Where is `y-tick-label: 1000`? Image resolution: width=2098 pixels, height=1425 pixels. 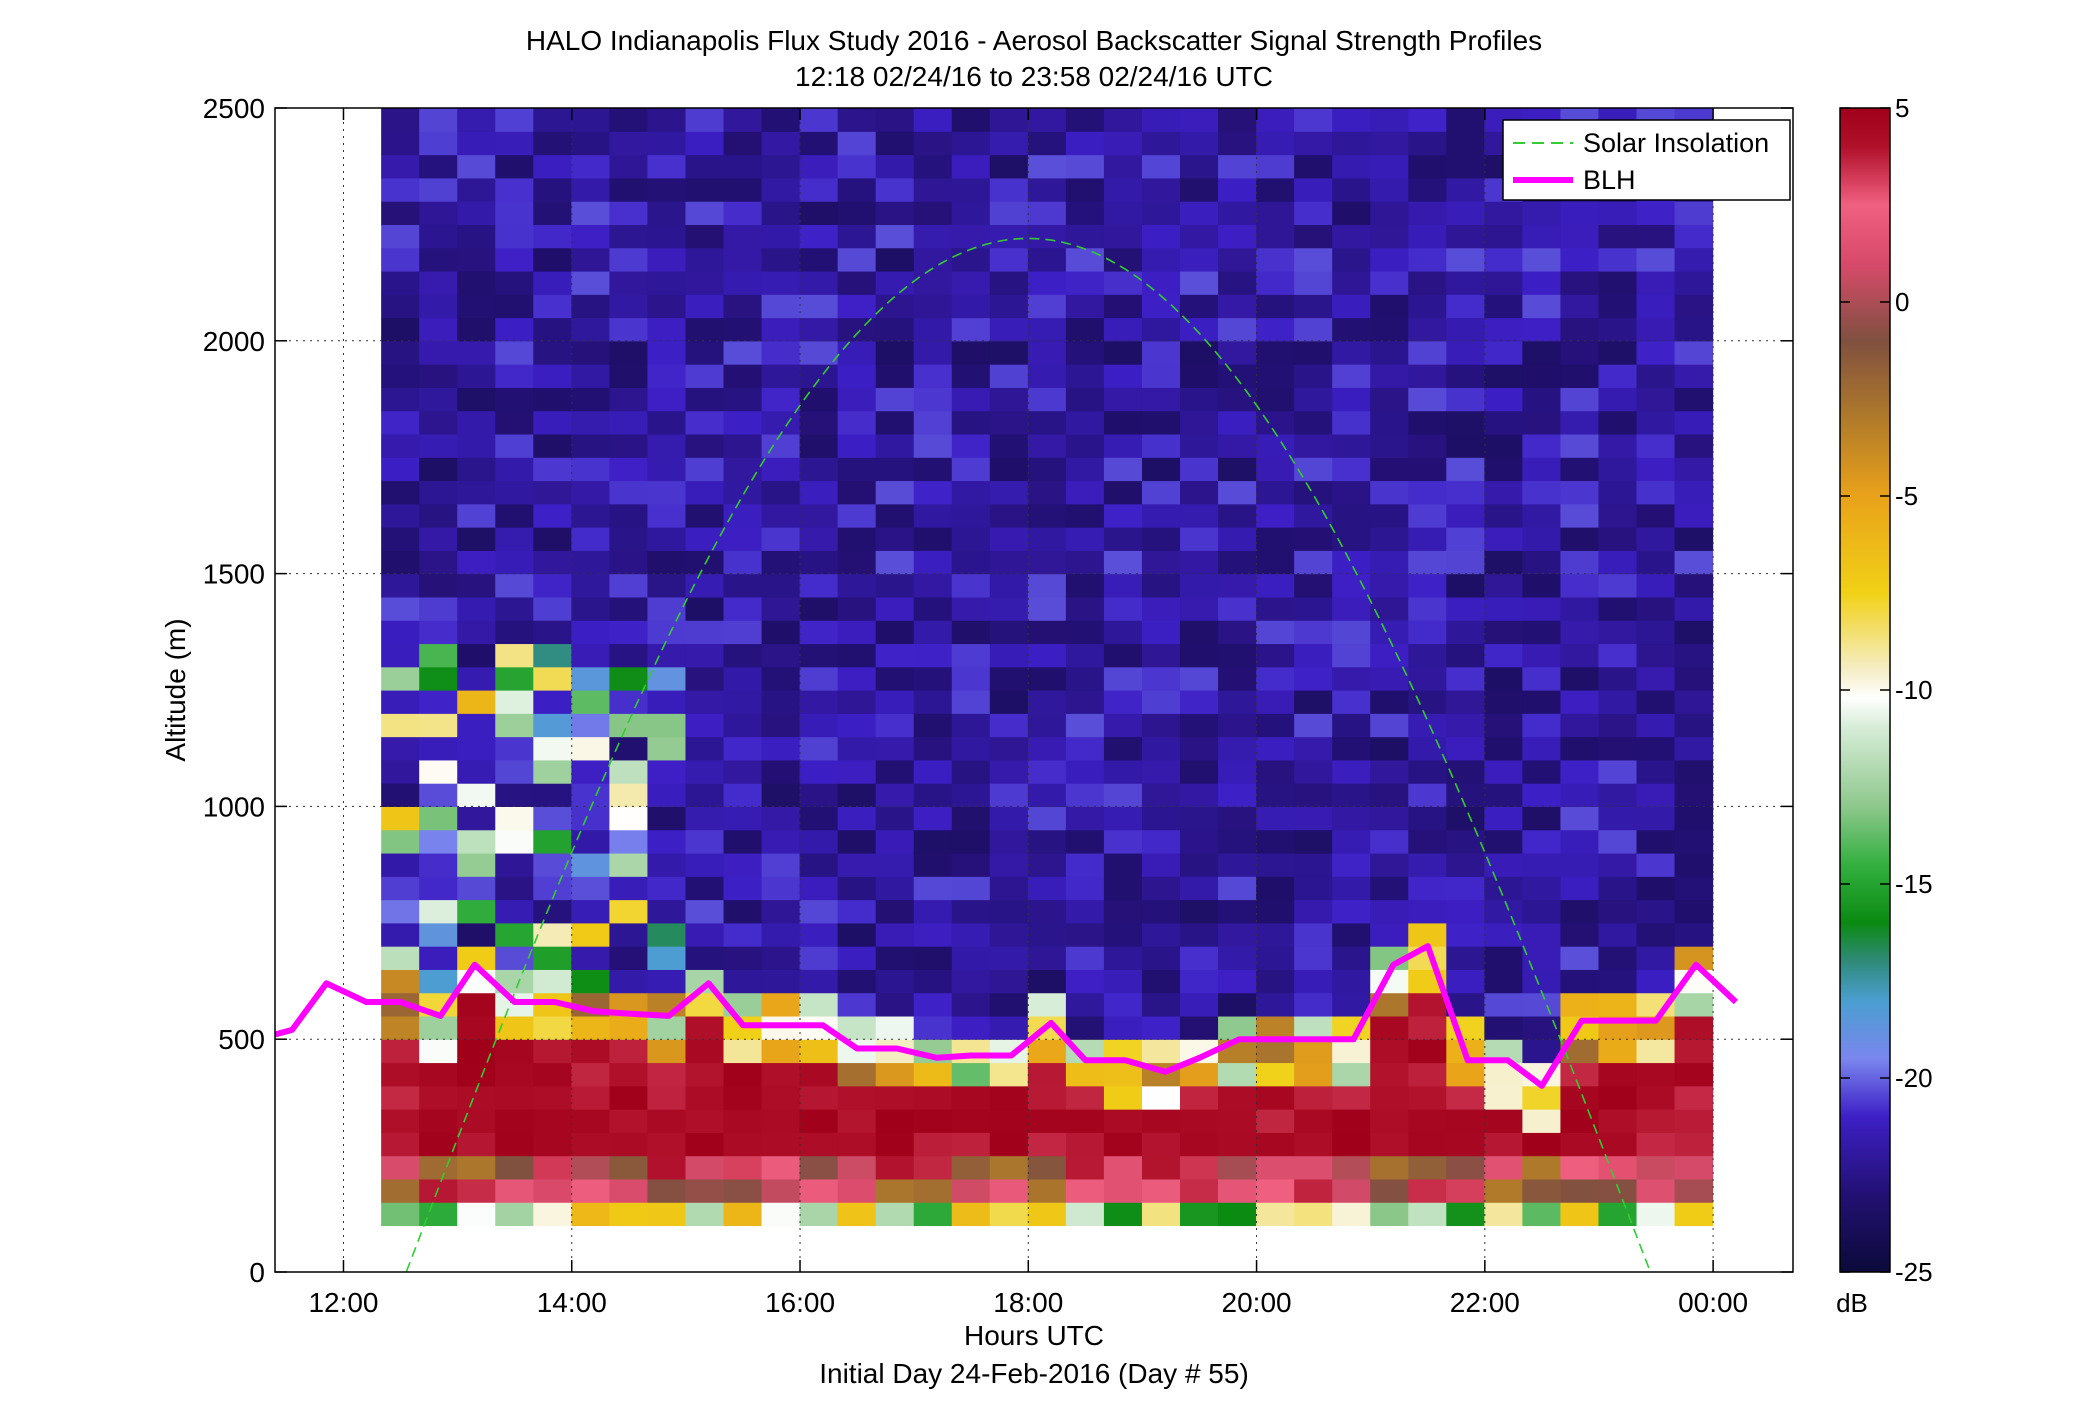
y-tick-label: 1000 is located at coordinates (234, 806).